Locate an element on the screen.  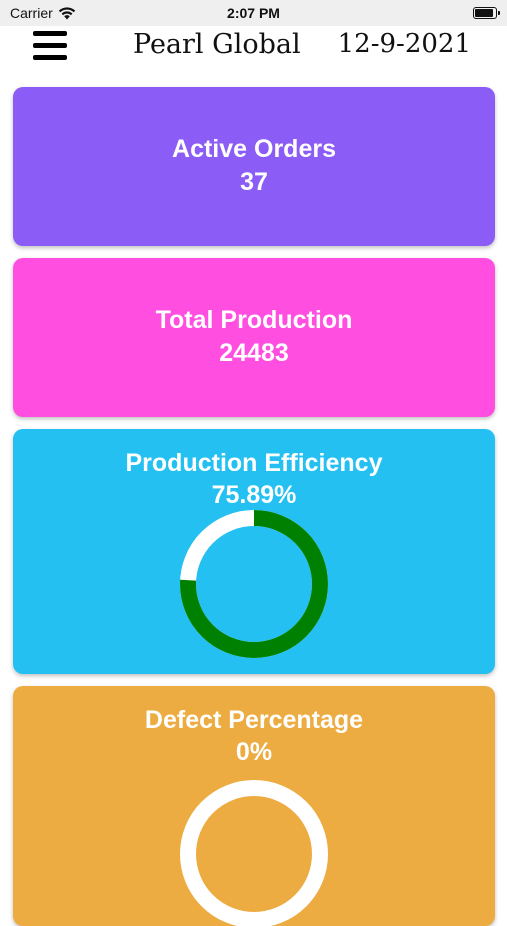
production-efficiency-ring is located at coordinates (254, 584).